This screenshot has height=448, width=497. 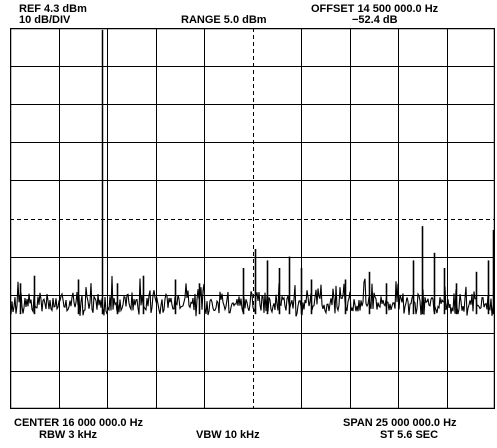 I want to click on scale-per-division-label: 10 dB/DIV, so click(x=45, y=20).